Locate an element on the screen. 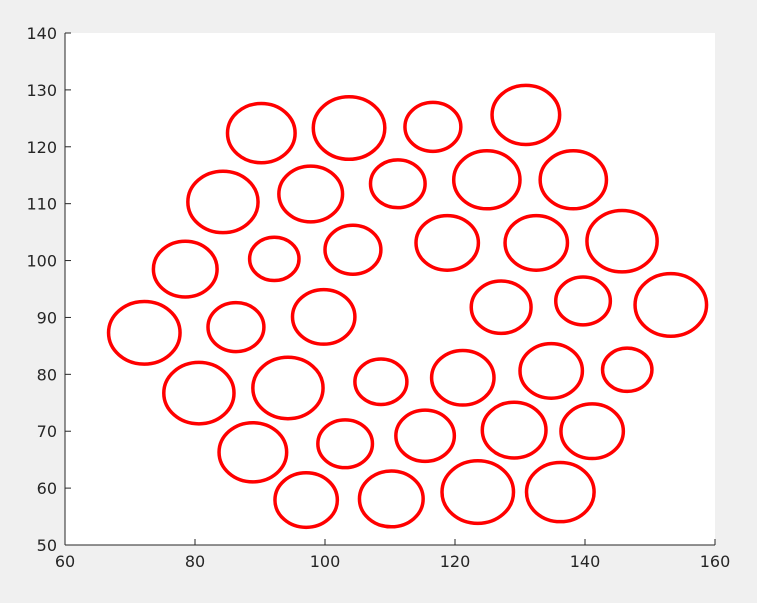 The height and width of the screenshot is (603, 757). y-tick-label: 50 is located at coordinates (47, 545).